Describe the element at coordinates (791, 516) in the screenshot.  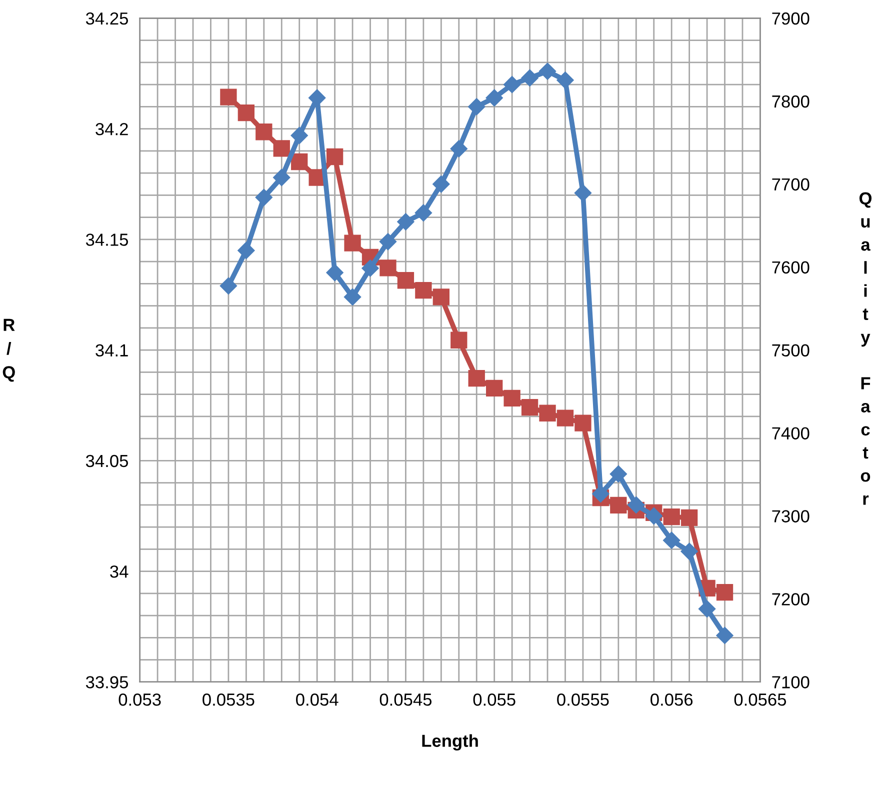
I see `y2-tick-label: 7300` at that location.